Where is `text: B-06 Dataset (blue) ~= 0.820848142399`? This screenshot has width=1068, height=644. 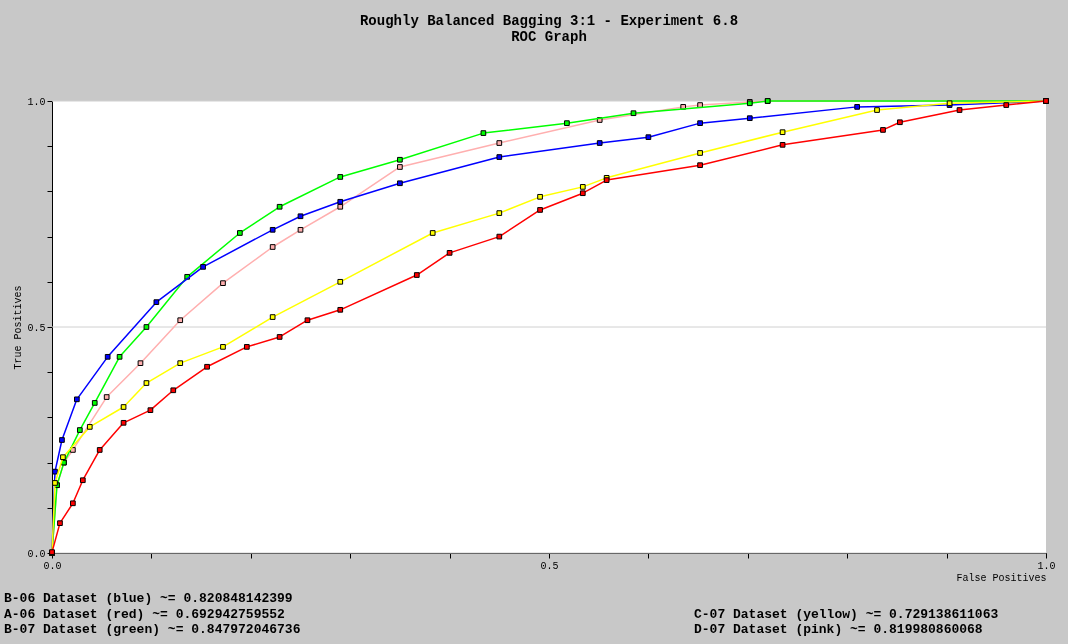 text: B-06 Dataset (blue) ~= 0.820848142399 is located at coordinates (148, 598).